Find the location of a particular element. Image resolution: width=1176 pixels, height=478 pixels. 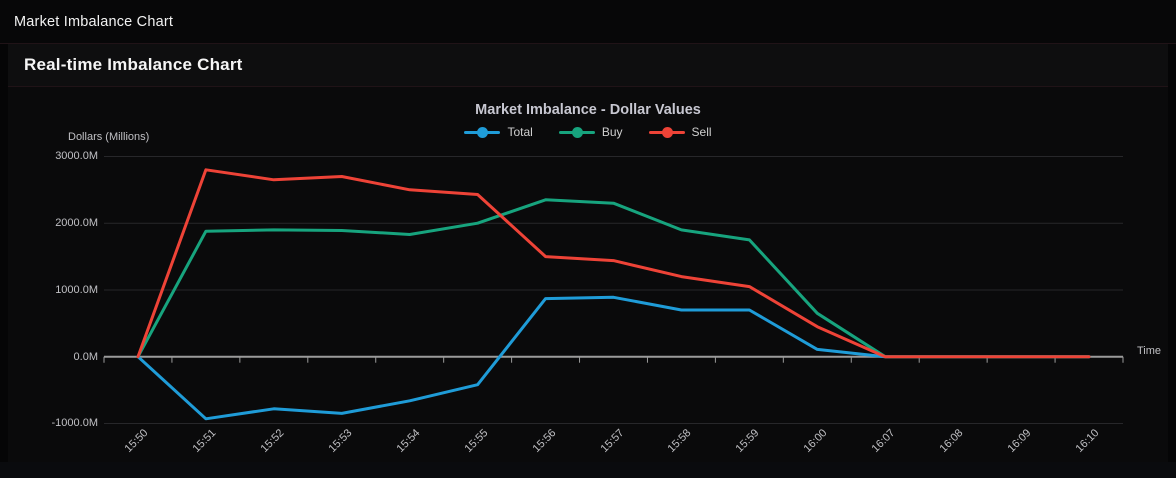

window-title-bar: Market Imbalance Chart is located at coordinates (588, 22).